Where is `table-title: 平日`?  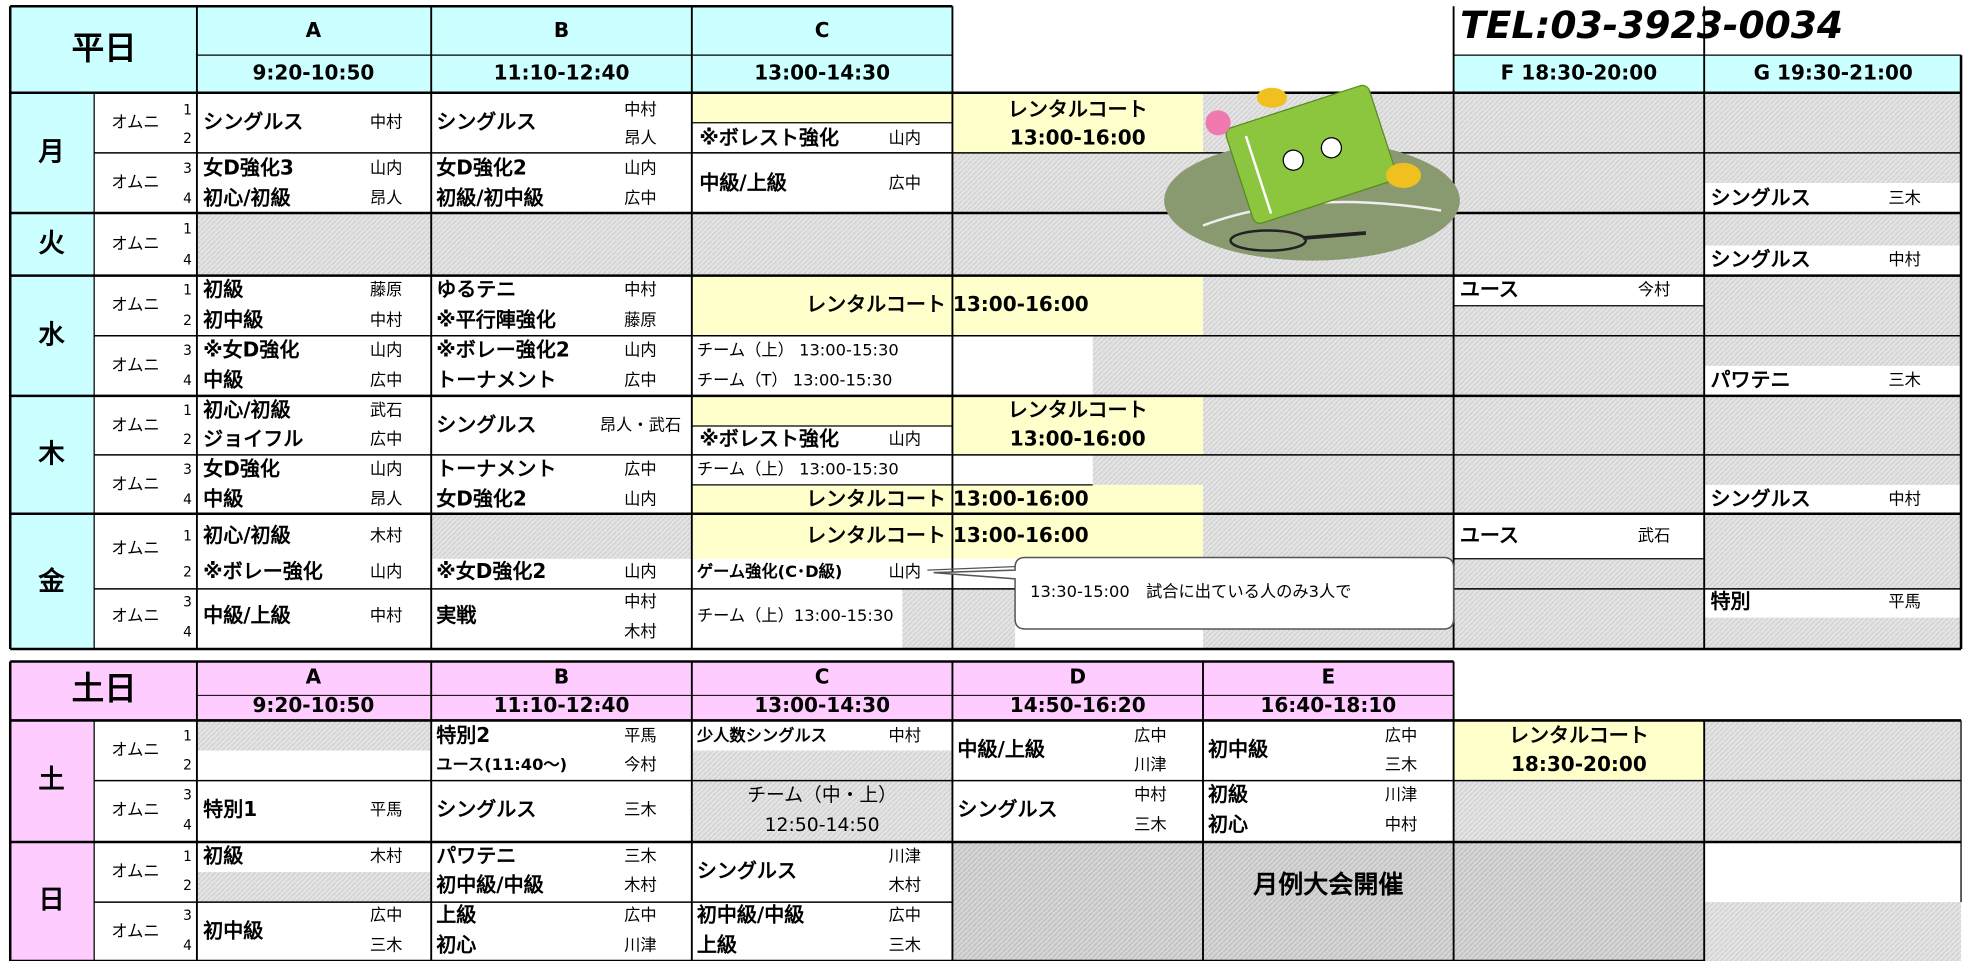
table-title: 平日 is located at coordinates (104, 48).